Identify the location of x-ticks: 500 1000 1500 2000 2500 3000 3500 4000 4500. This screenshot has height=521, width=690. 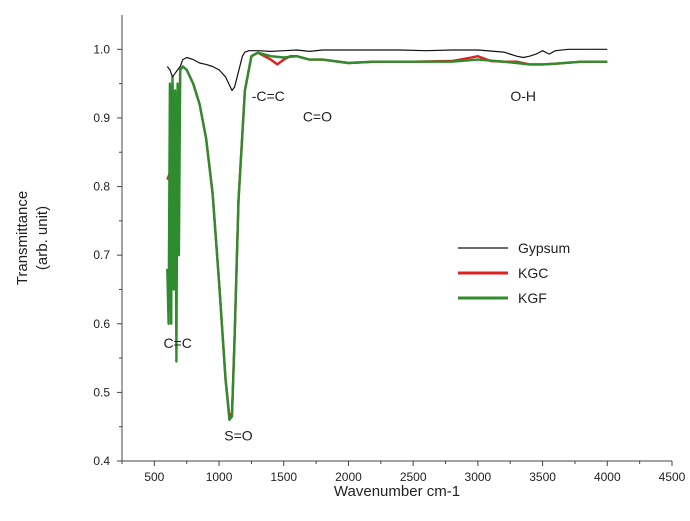
(403, 472).